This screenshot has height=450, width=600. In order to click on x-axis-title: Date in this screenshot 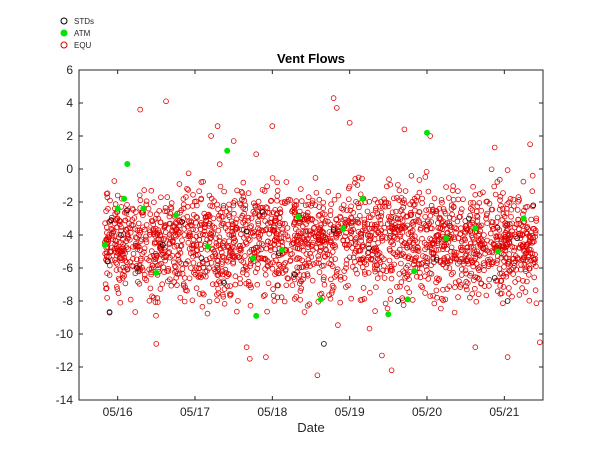, I will do `click(310, 427)`.